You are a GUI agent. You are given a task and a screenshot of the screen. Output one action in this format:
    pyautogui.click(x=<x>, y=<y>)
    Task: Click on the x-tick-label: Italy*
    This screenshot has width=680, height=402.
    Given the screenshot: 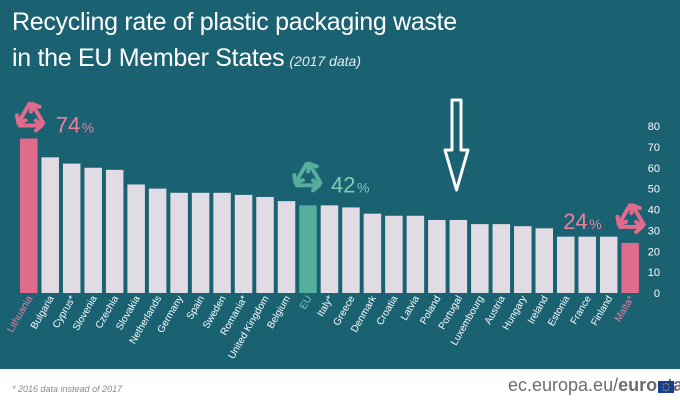 What is the action you would take?
    pyautogui.click(x=325, y=306)
    